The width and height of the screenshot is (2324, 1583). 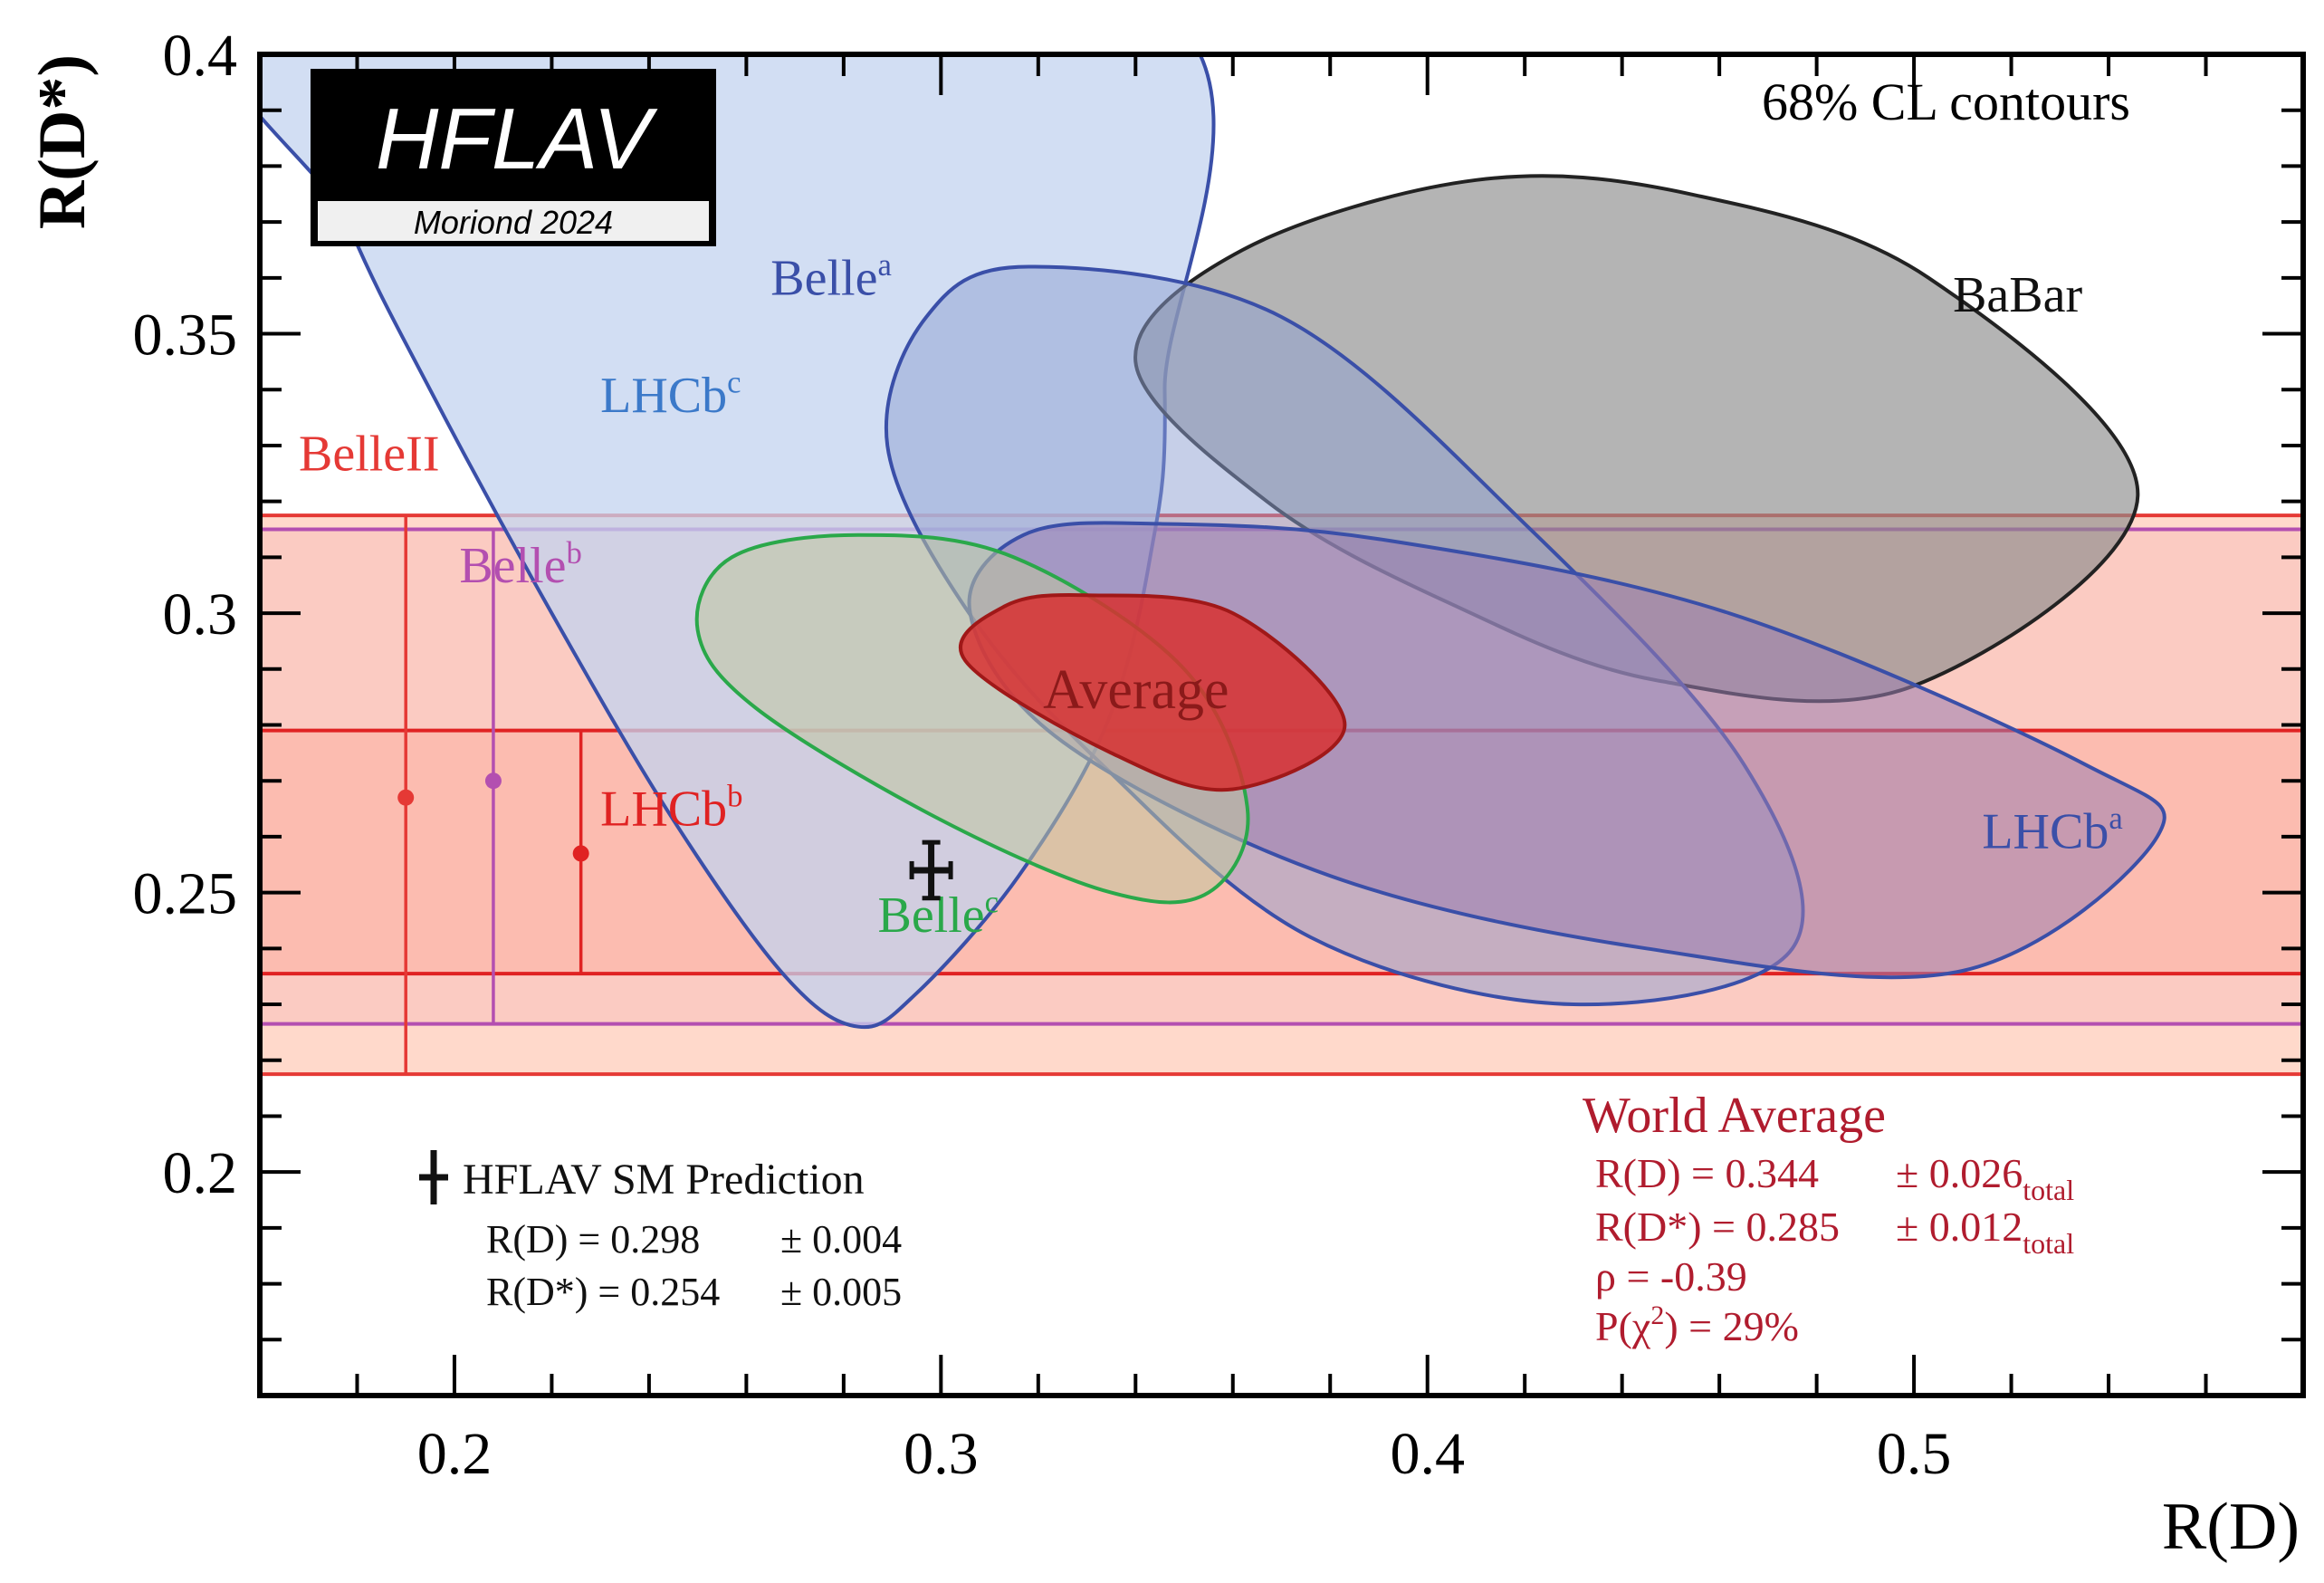 What do you see at coordinates (493, 795) in the screenshot?
I see `band-markers` at bounding box center [493, 795].